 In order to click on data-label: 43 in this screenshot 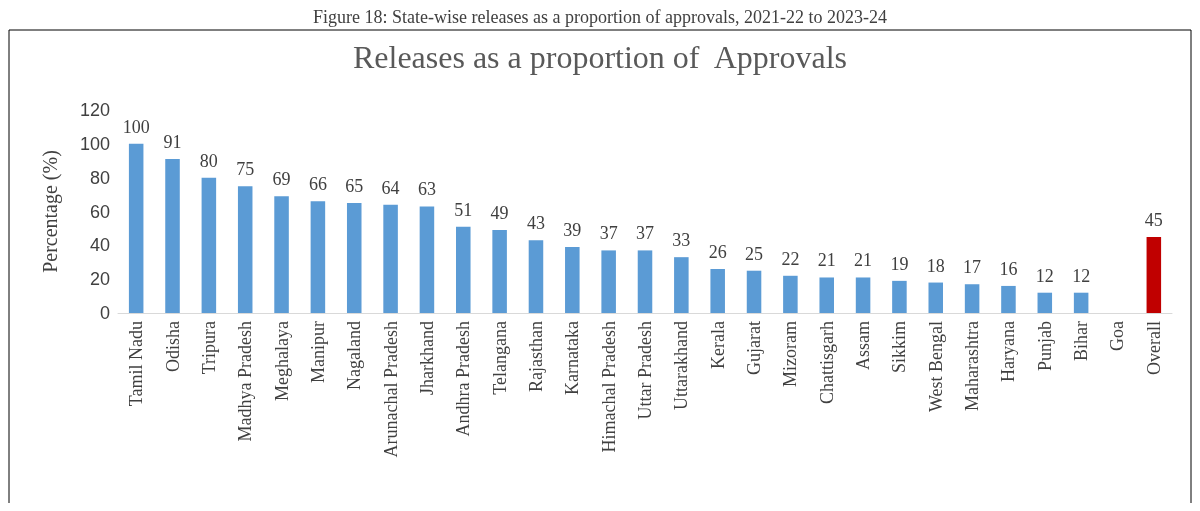, I will do `click(535, 223)`.